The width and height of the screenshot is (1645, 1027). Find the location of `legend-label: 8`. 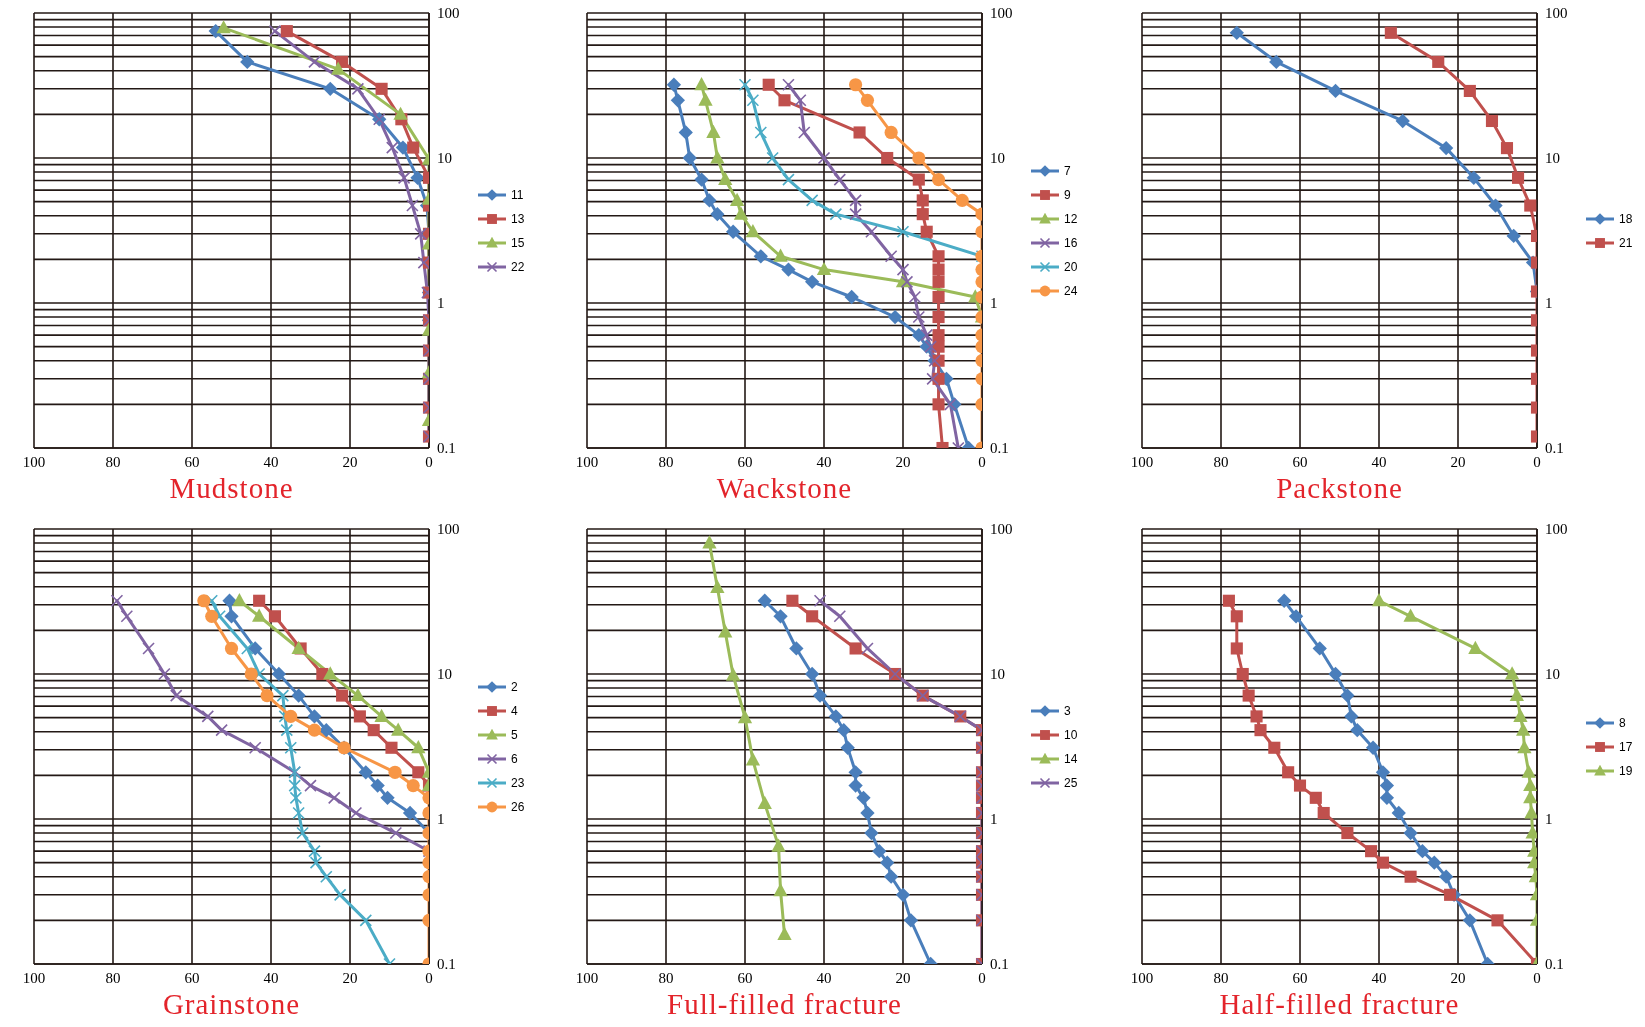

legend-label: 8 is located at coordinates (1622, 722).